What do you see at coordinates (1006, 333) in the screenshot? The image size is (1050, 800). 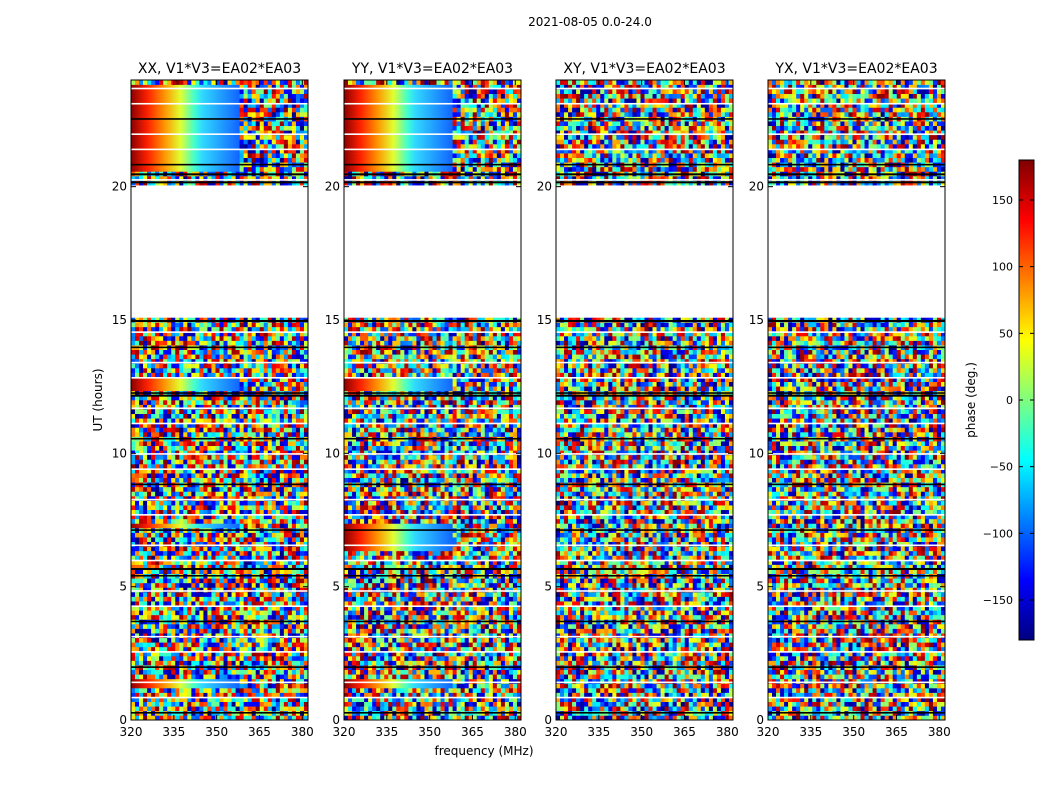 I see `colorbar-tick-label: 50` at bounding box center [1006, 333].